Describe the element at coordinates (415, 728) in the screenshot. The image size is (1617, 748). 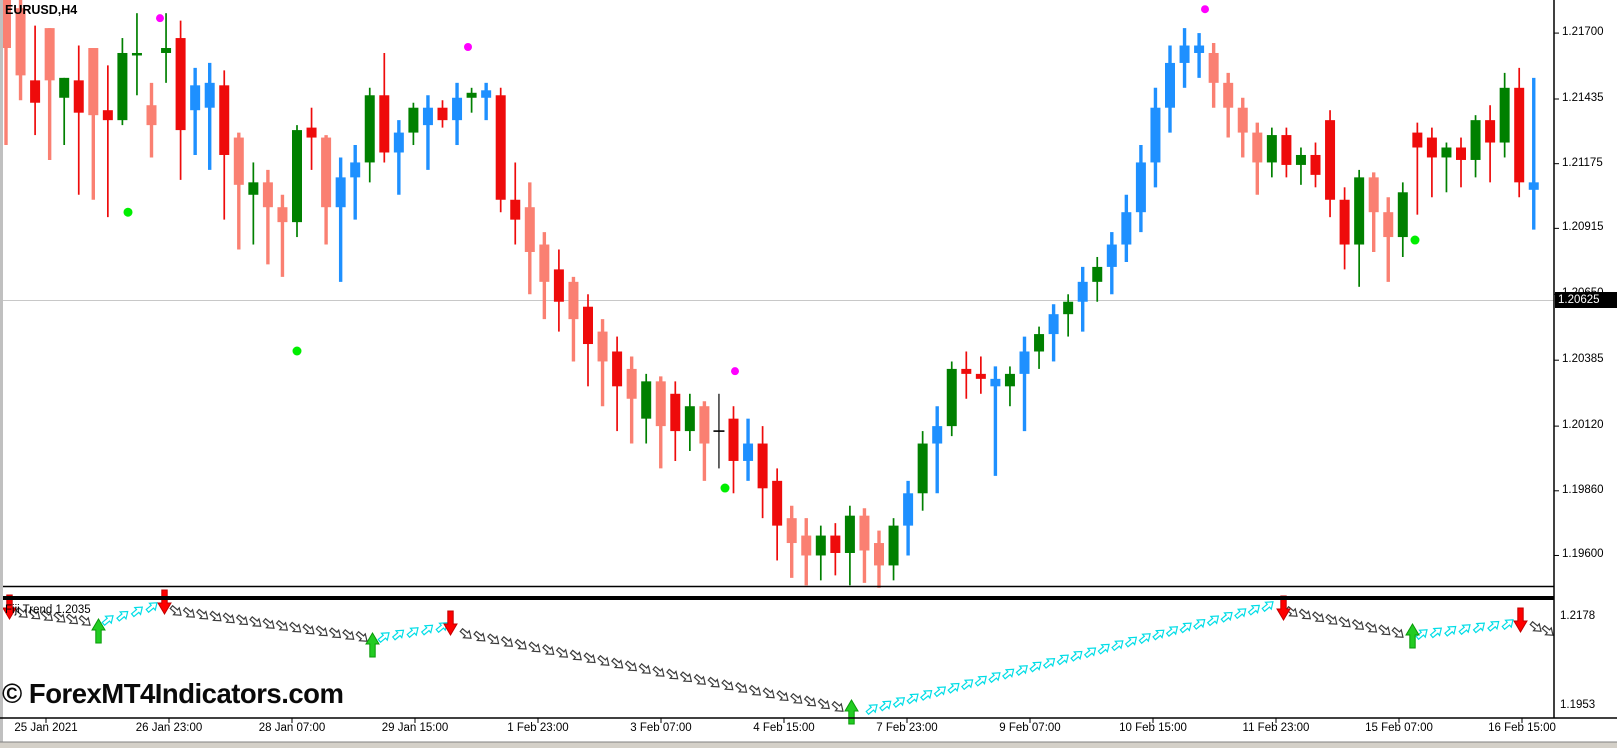
I see `time-axis-label: 29 Jan 15:00` at that location.